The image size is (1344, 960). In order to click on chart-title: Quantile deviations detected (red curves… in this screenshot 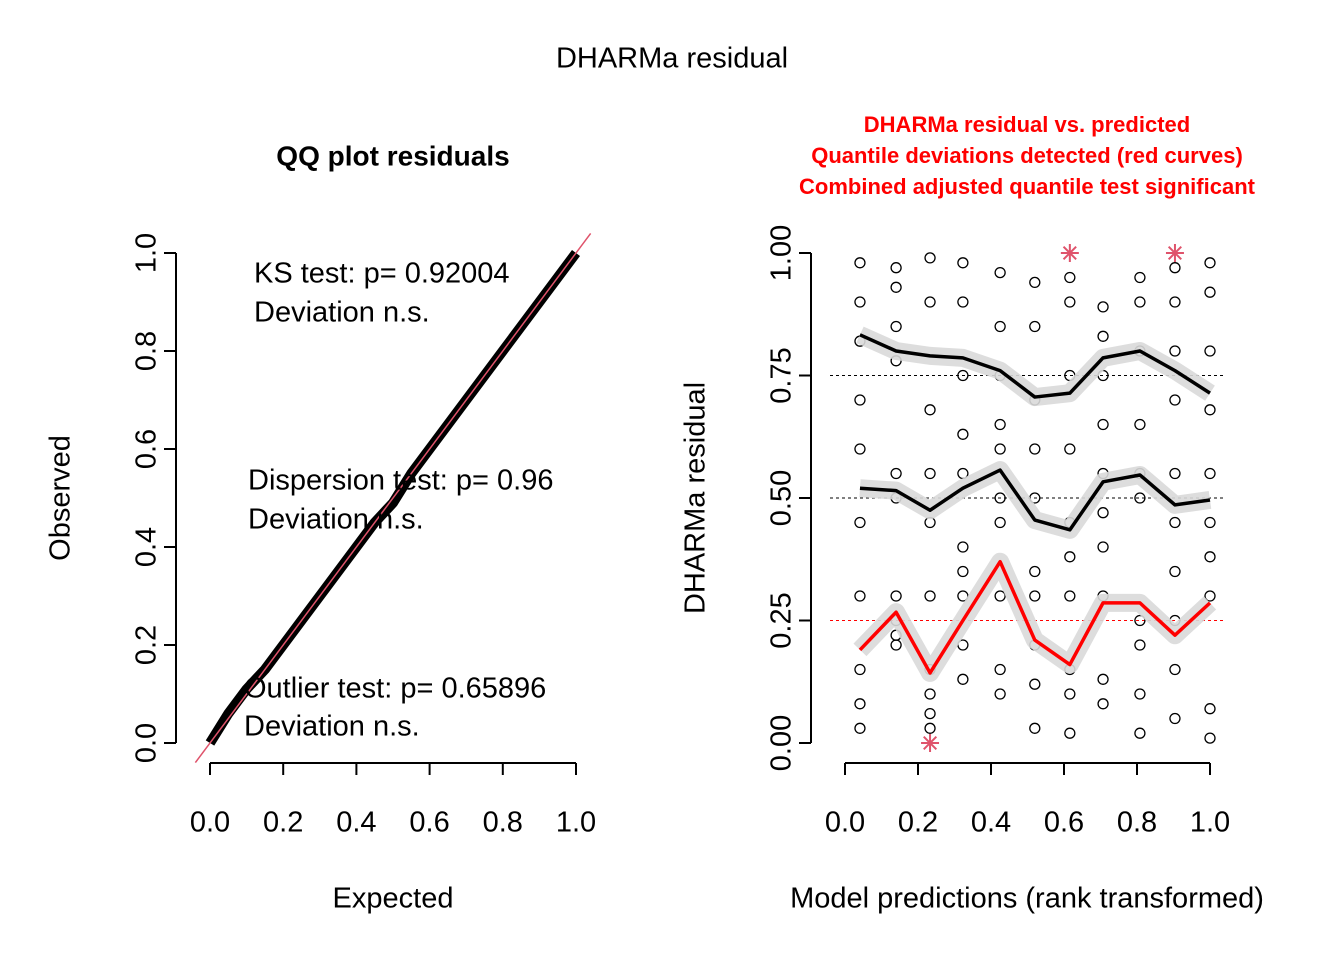, I will do `click(1027, 155)`.